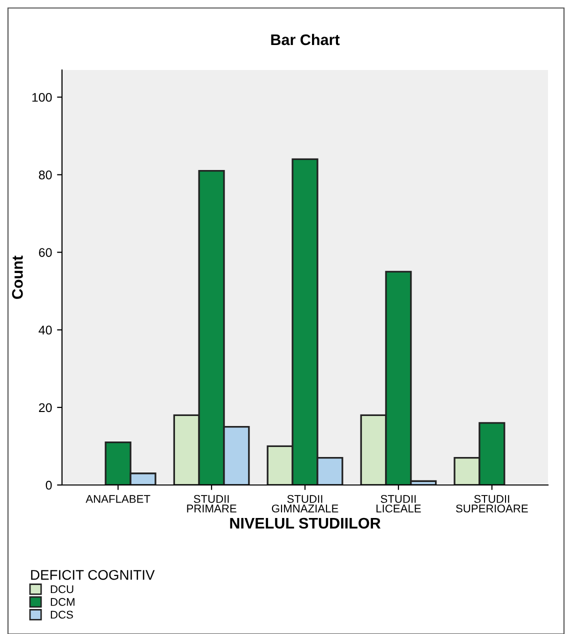  Describe the element at coordinates (45, 407) in the screenshot. I see `y-tick-label: 20` at that location.